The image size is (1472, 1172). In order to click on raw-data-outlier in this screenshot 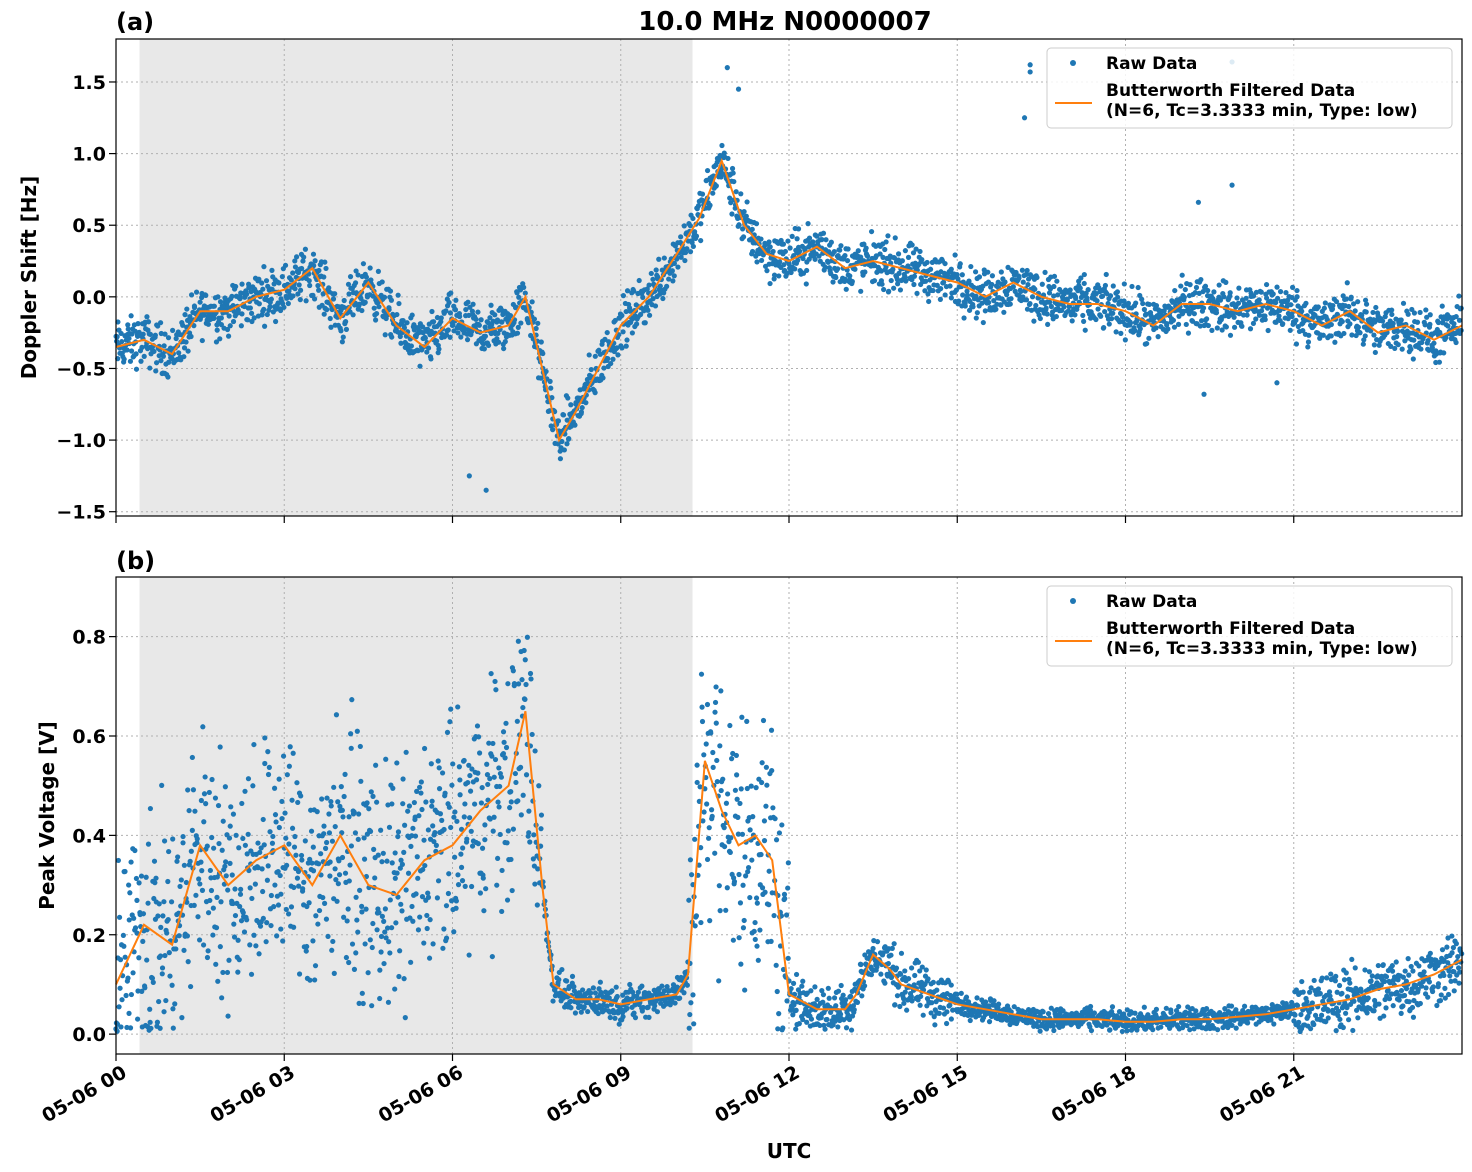, I will do `click(1204, 394)`.